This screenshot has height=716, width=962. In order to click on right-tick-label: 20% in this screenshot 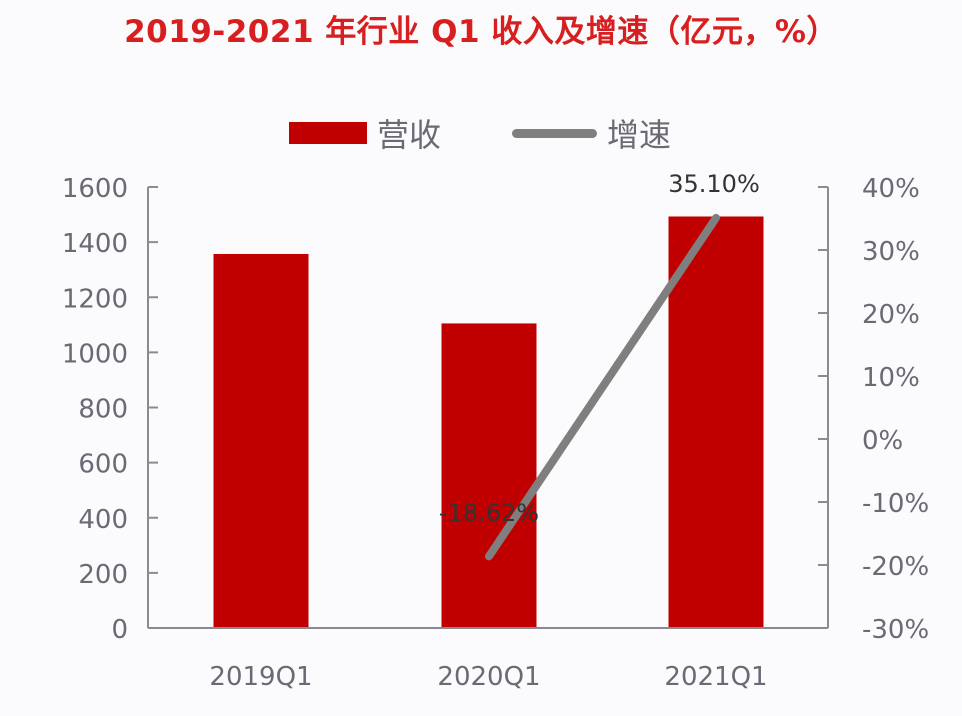, I will do `click(891, 315)`.